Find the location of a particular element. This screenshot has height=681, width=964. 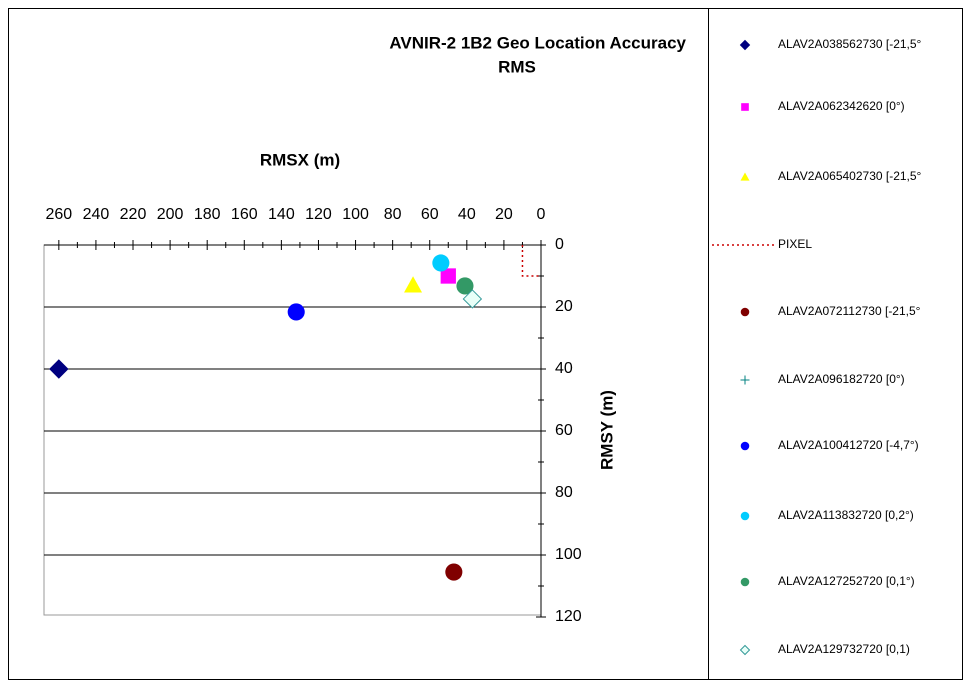

legend-label: ALAV2A113832720 [0,2°) is located at coordinates (846, 515).